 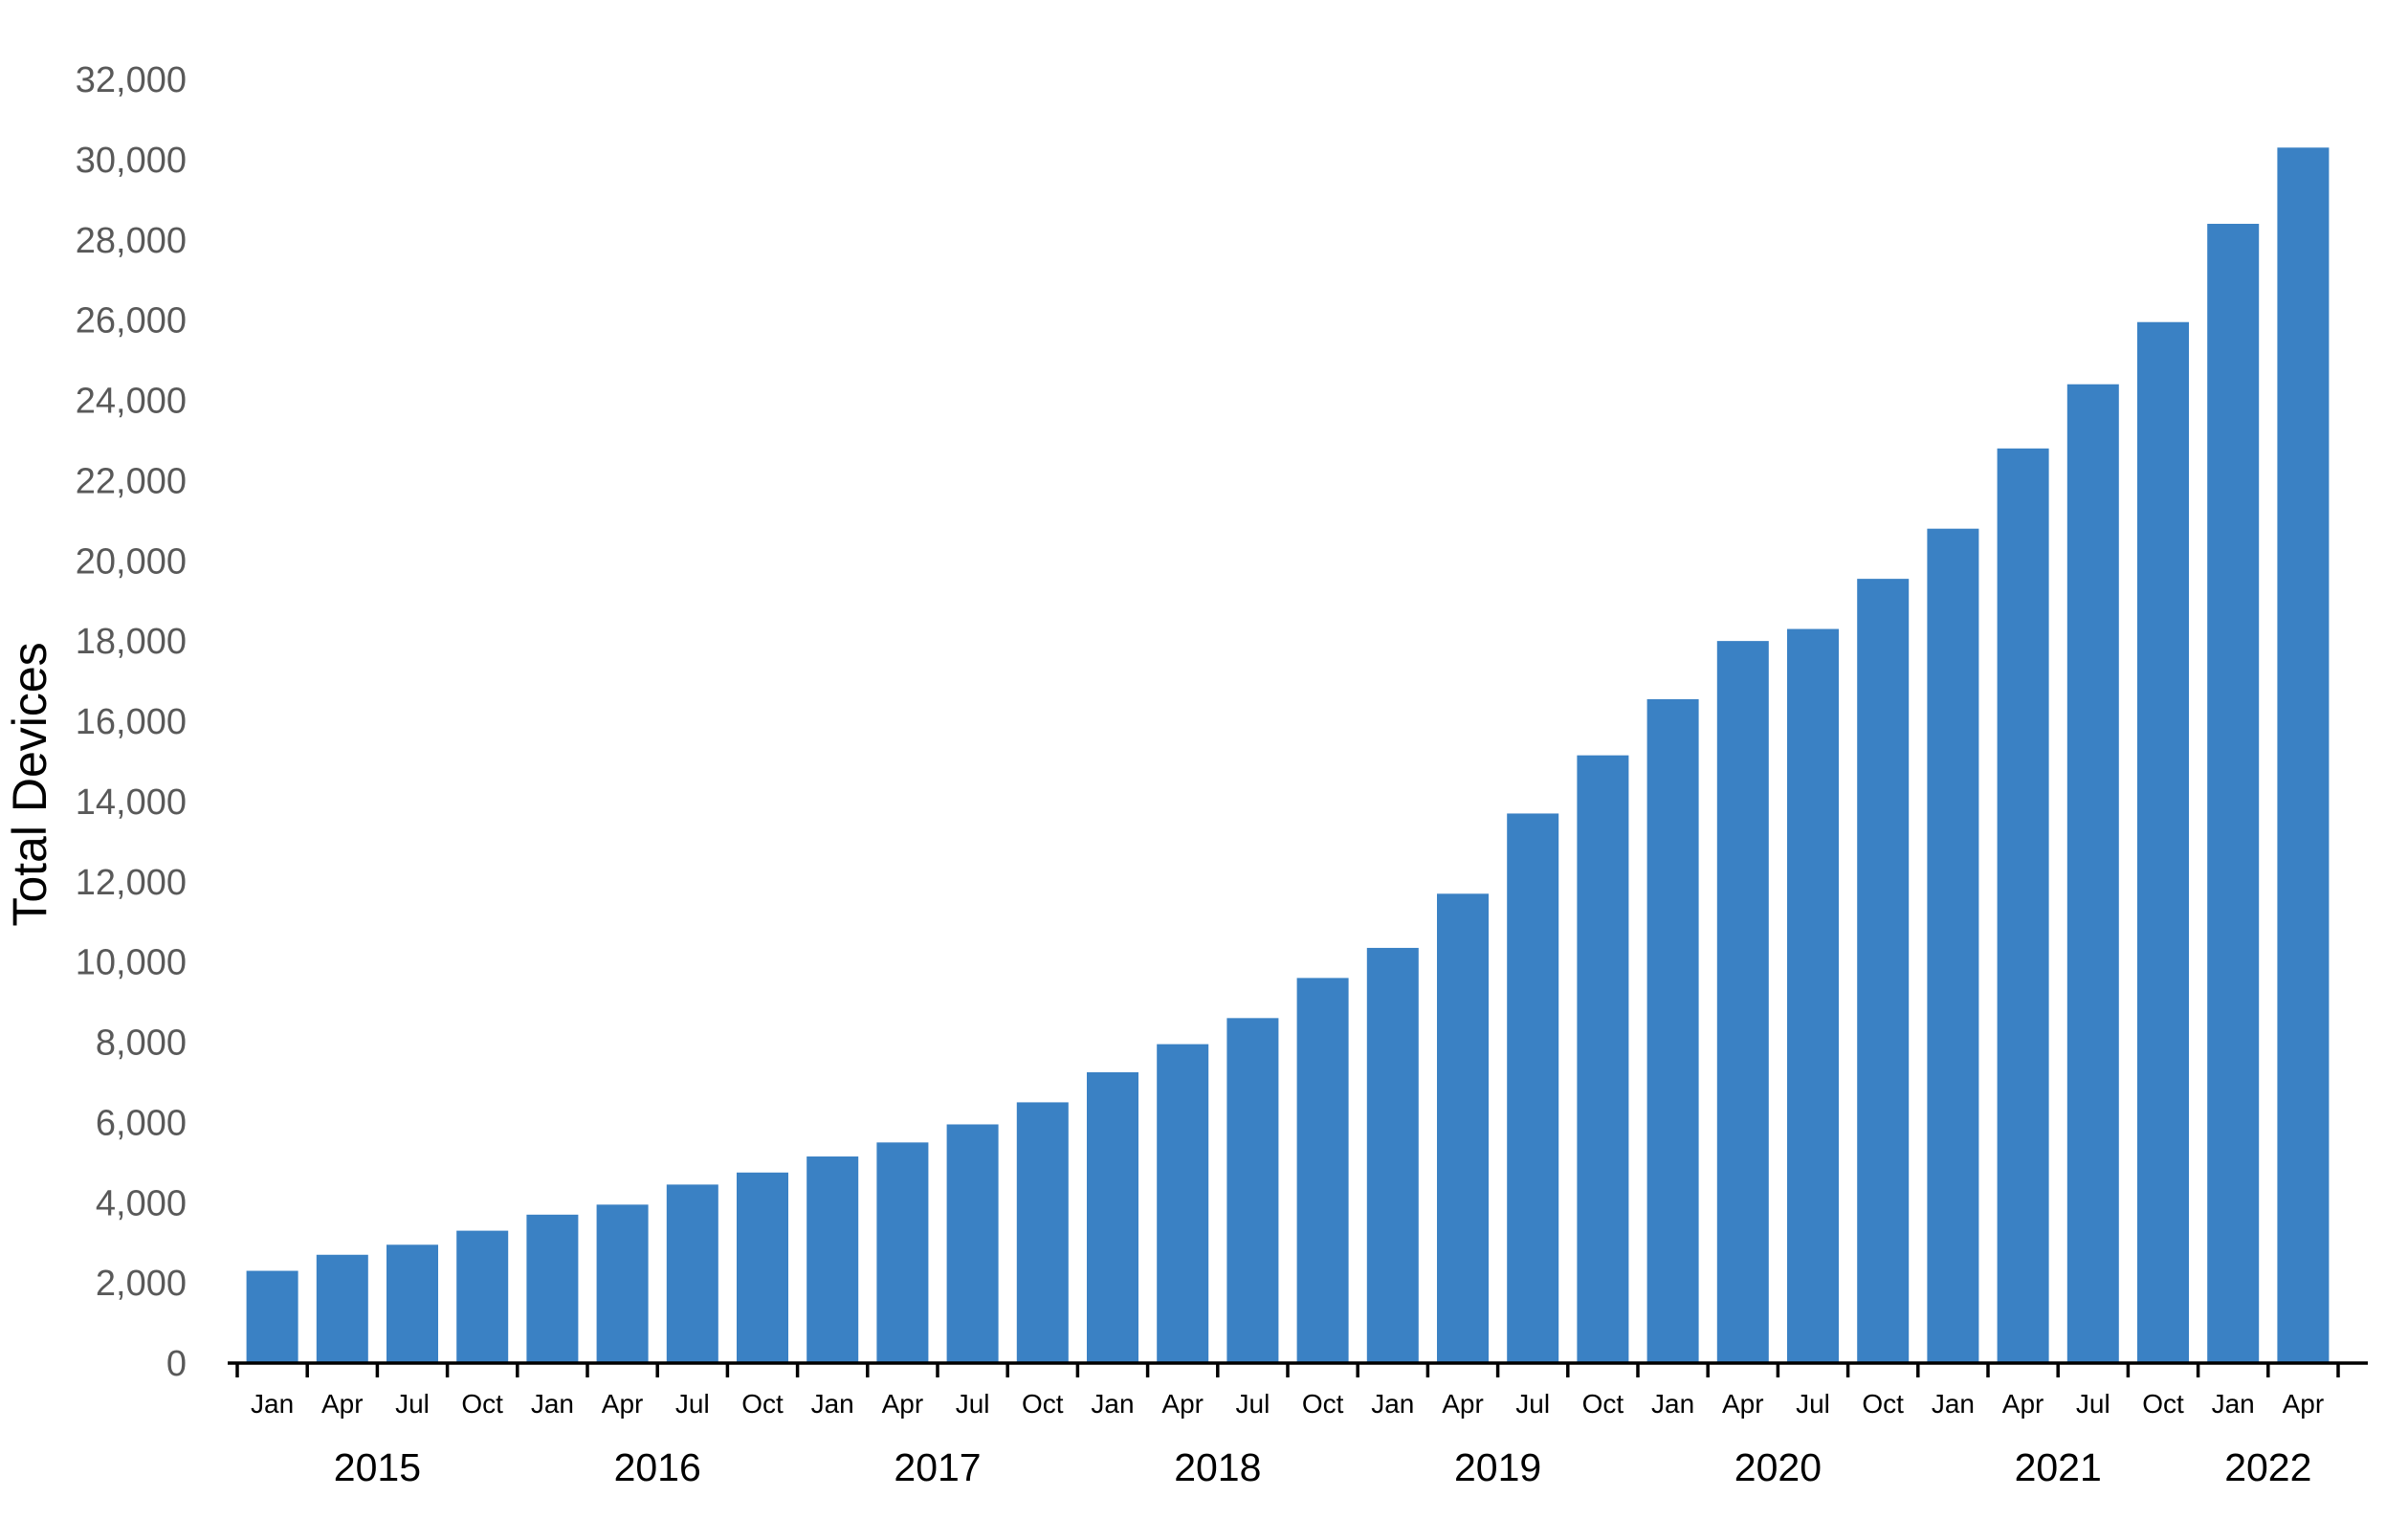 What do you see at coordinates (141, 1203) in the screenshot?
I see `y-tick-label: 4,000` at bounding box center [141, 1203].